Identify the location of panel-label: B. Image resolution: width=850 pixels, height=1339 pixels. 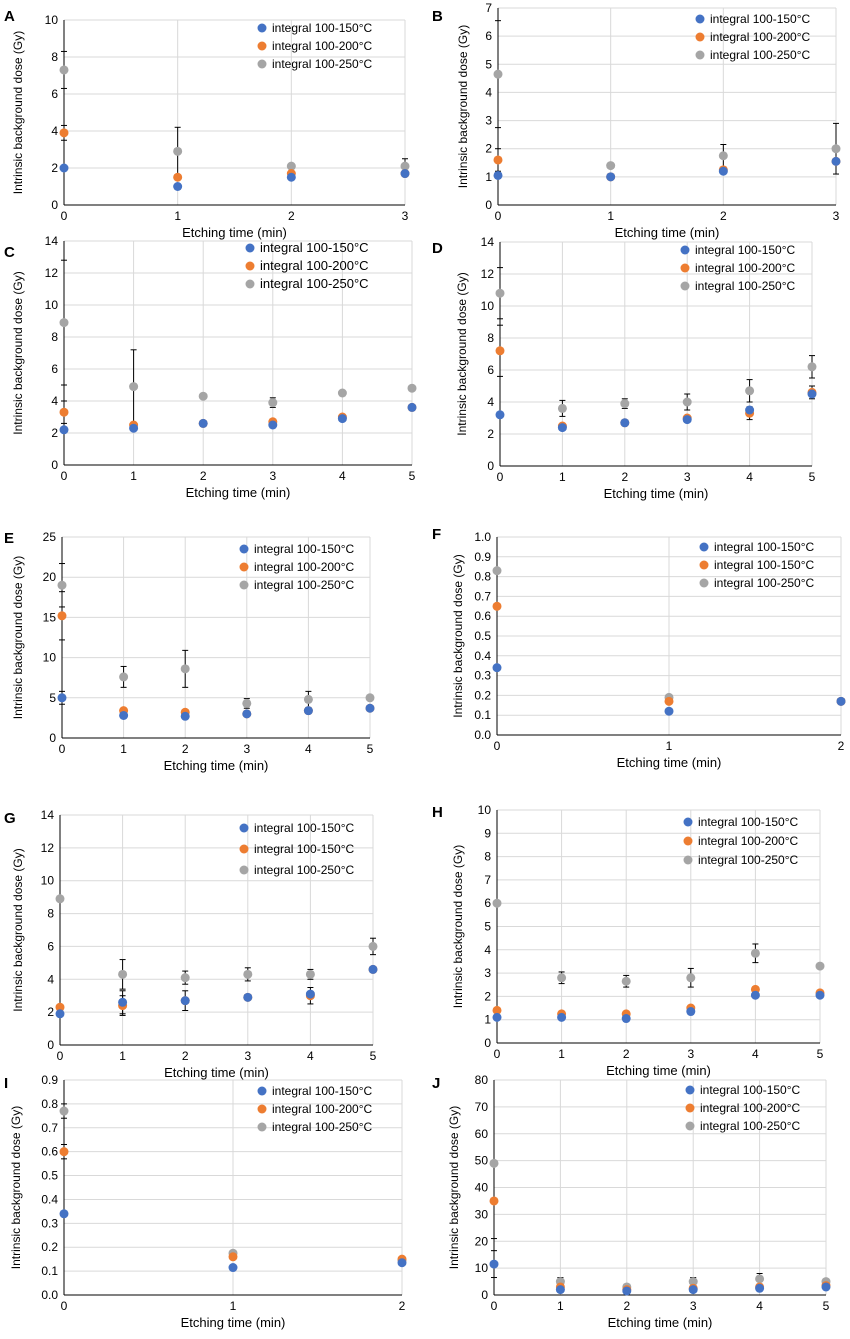
(437, 16).